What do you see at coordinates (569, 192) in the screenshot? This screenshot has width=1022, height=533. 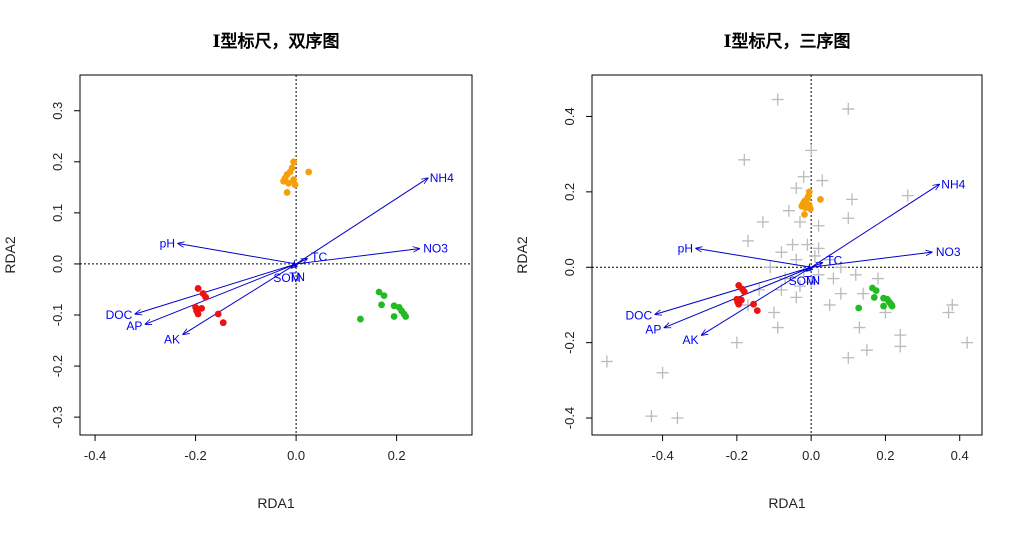 I see `y-tick-label: 0.2` at bounding box center [569, 192].